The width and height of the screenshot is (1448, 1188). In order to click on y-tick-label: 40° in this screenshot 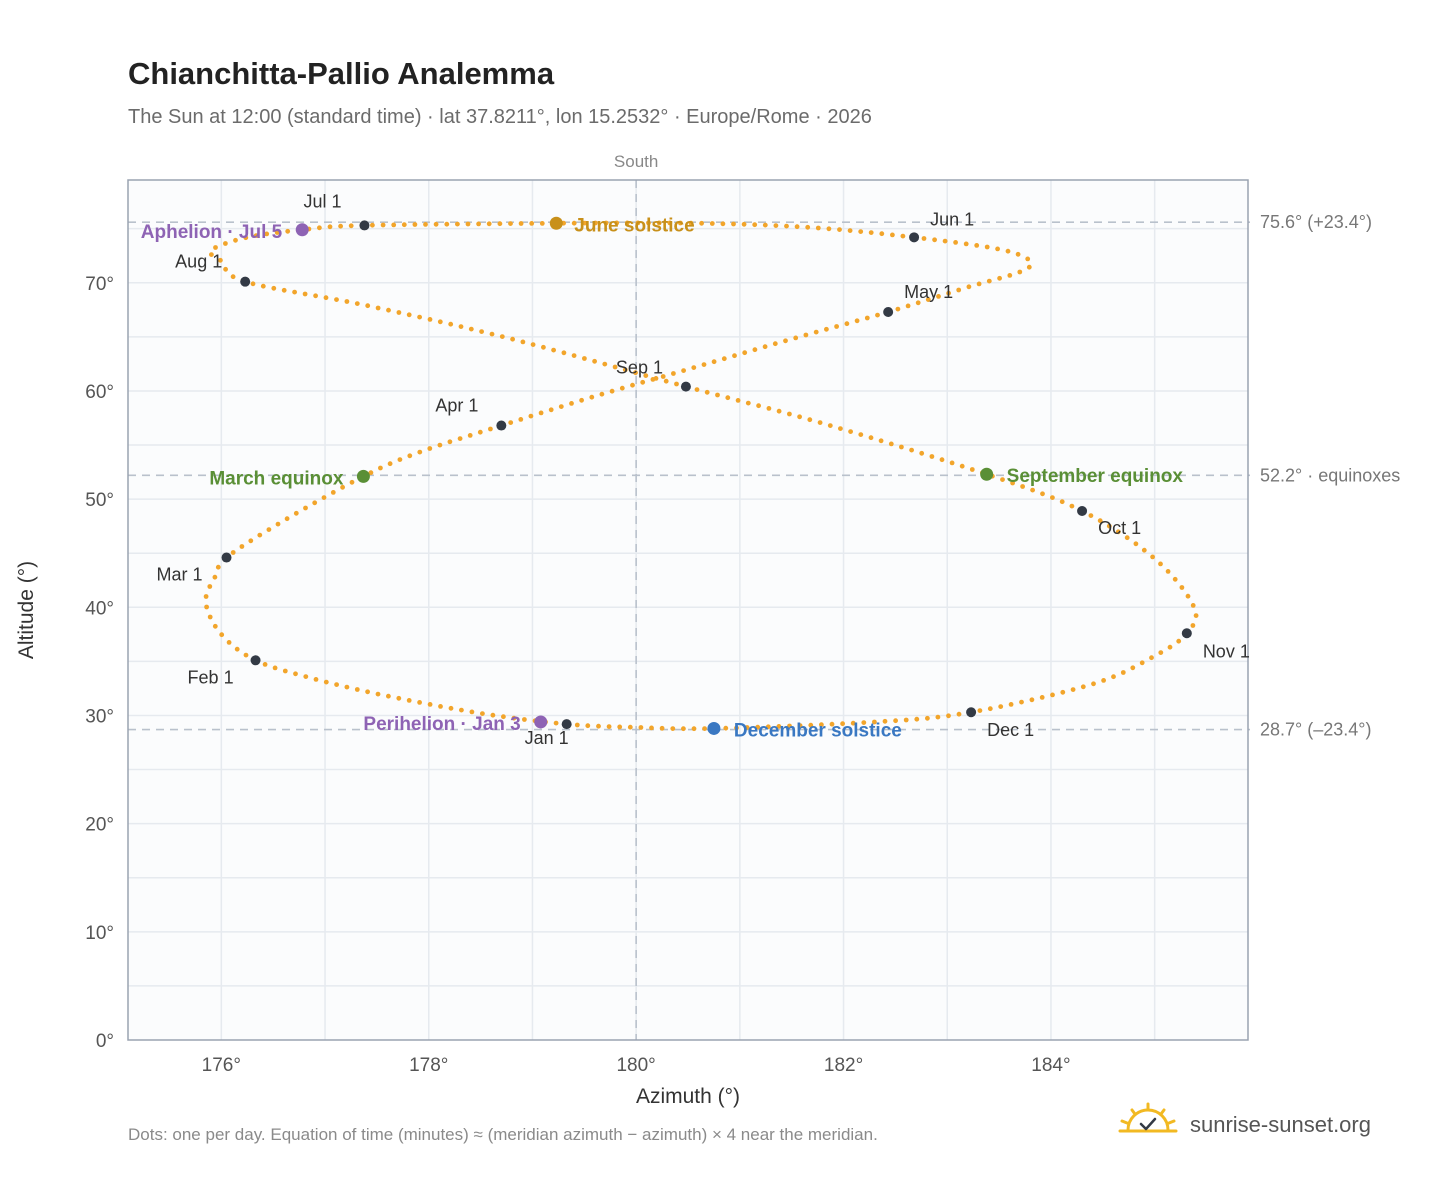, I will do `click(99, 608)`.